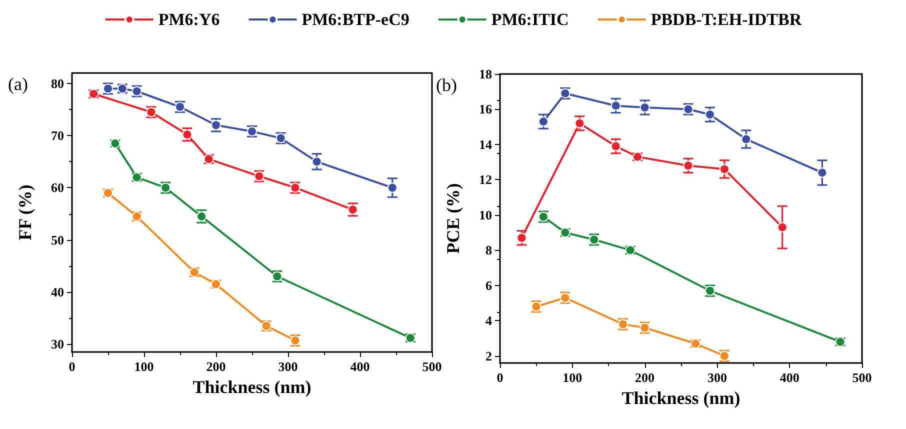  I want to click on y-tick-label: 2, so click(489, 356).